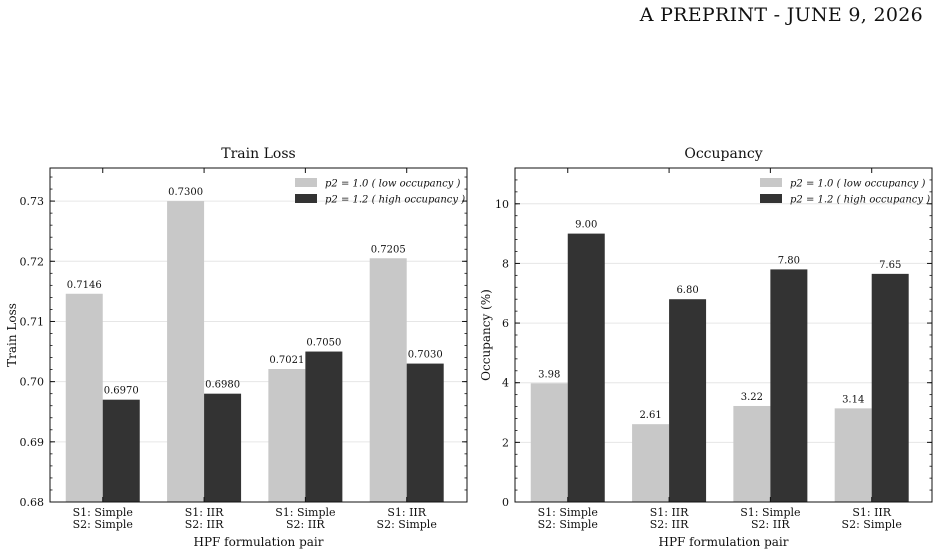 This screenshot has height=555, width=941. Describe the element at coordinates (781, 15) in the screenshot. I see `page-header: A PREPRINT - JUNE 9, 2026` at that location.